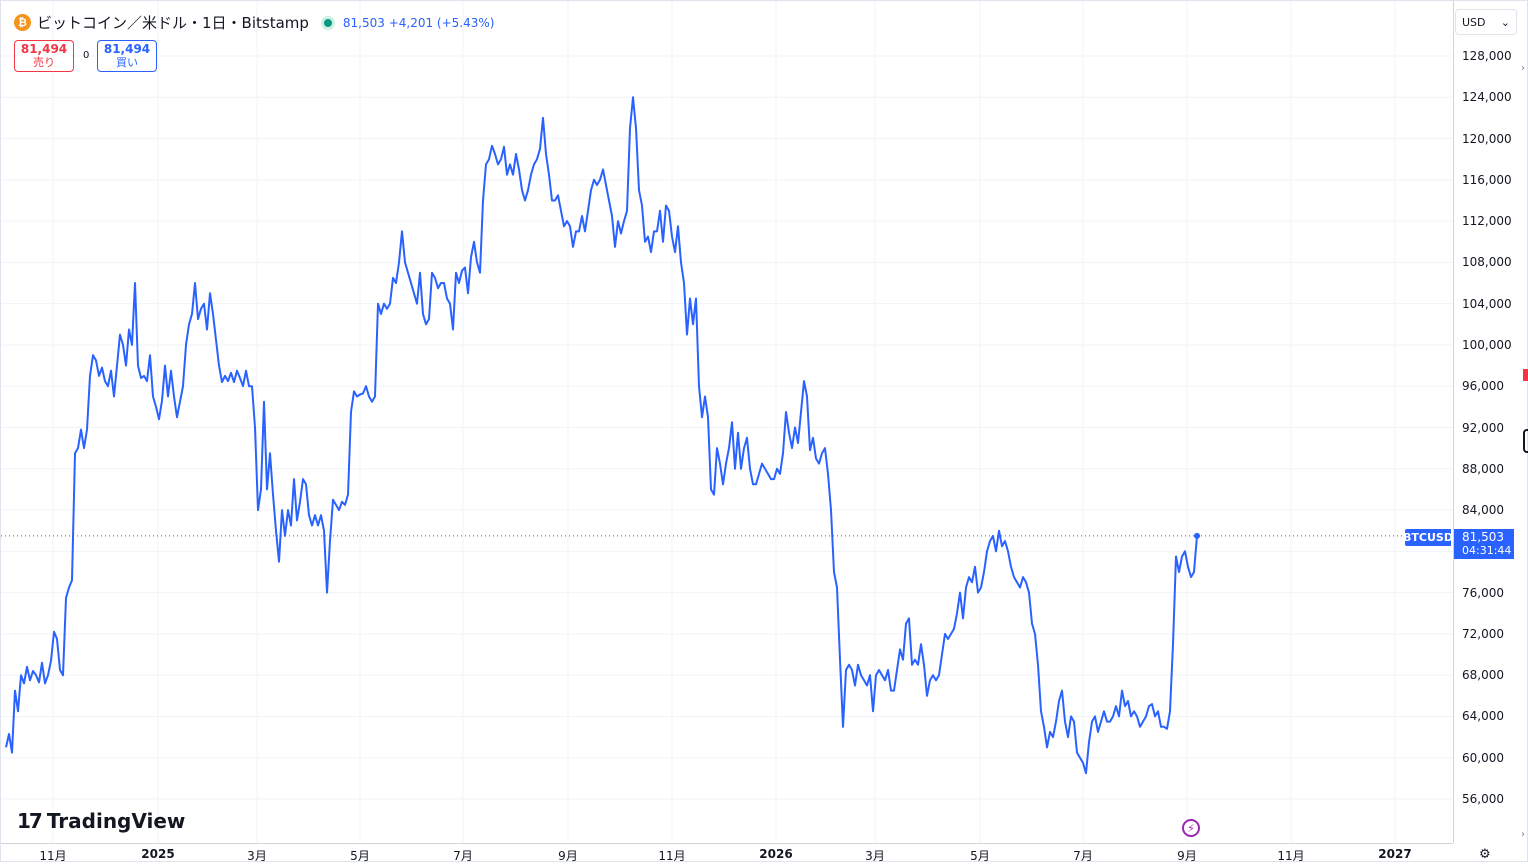 This screenshot has width=1528, height=864. Describe the element at coordinates (1474, 22) in the screenshot. I see `currency-label: USD` at that location.